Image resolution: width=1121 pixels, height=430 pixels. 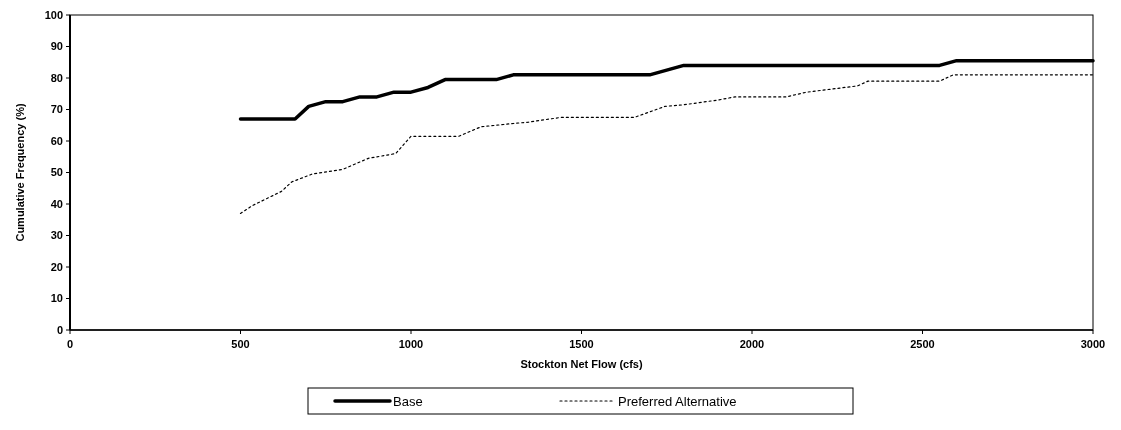 What do you see at coordinates (56, 235) in the screenshot?
I see `y-tick-label: 30` at bounding box center [56, 235].